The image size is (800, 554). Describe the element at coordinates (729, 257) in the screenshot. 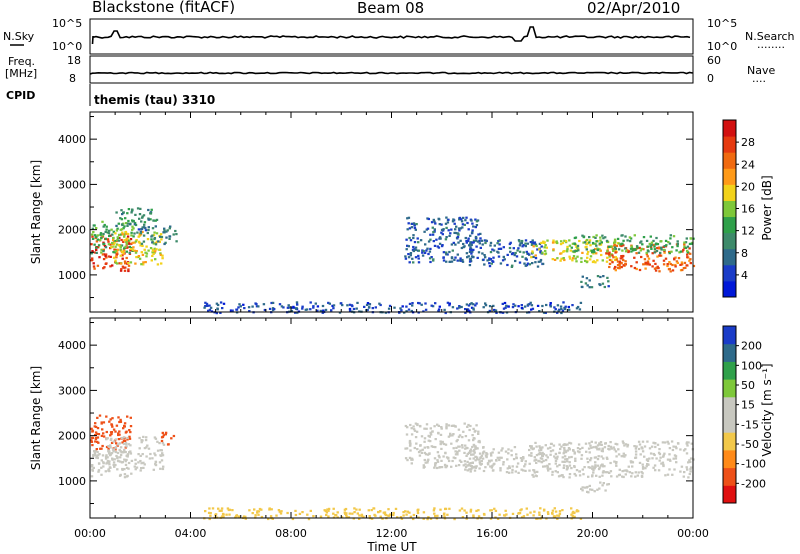

I see `power-colorbar-swatch` at that location.